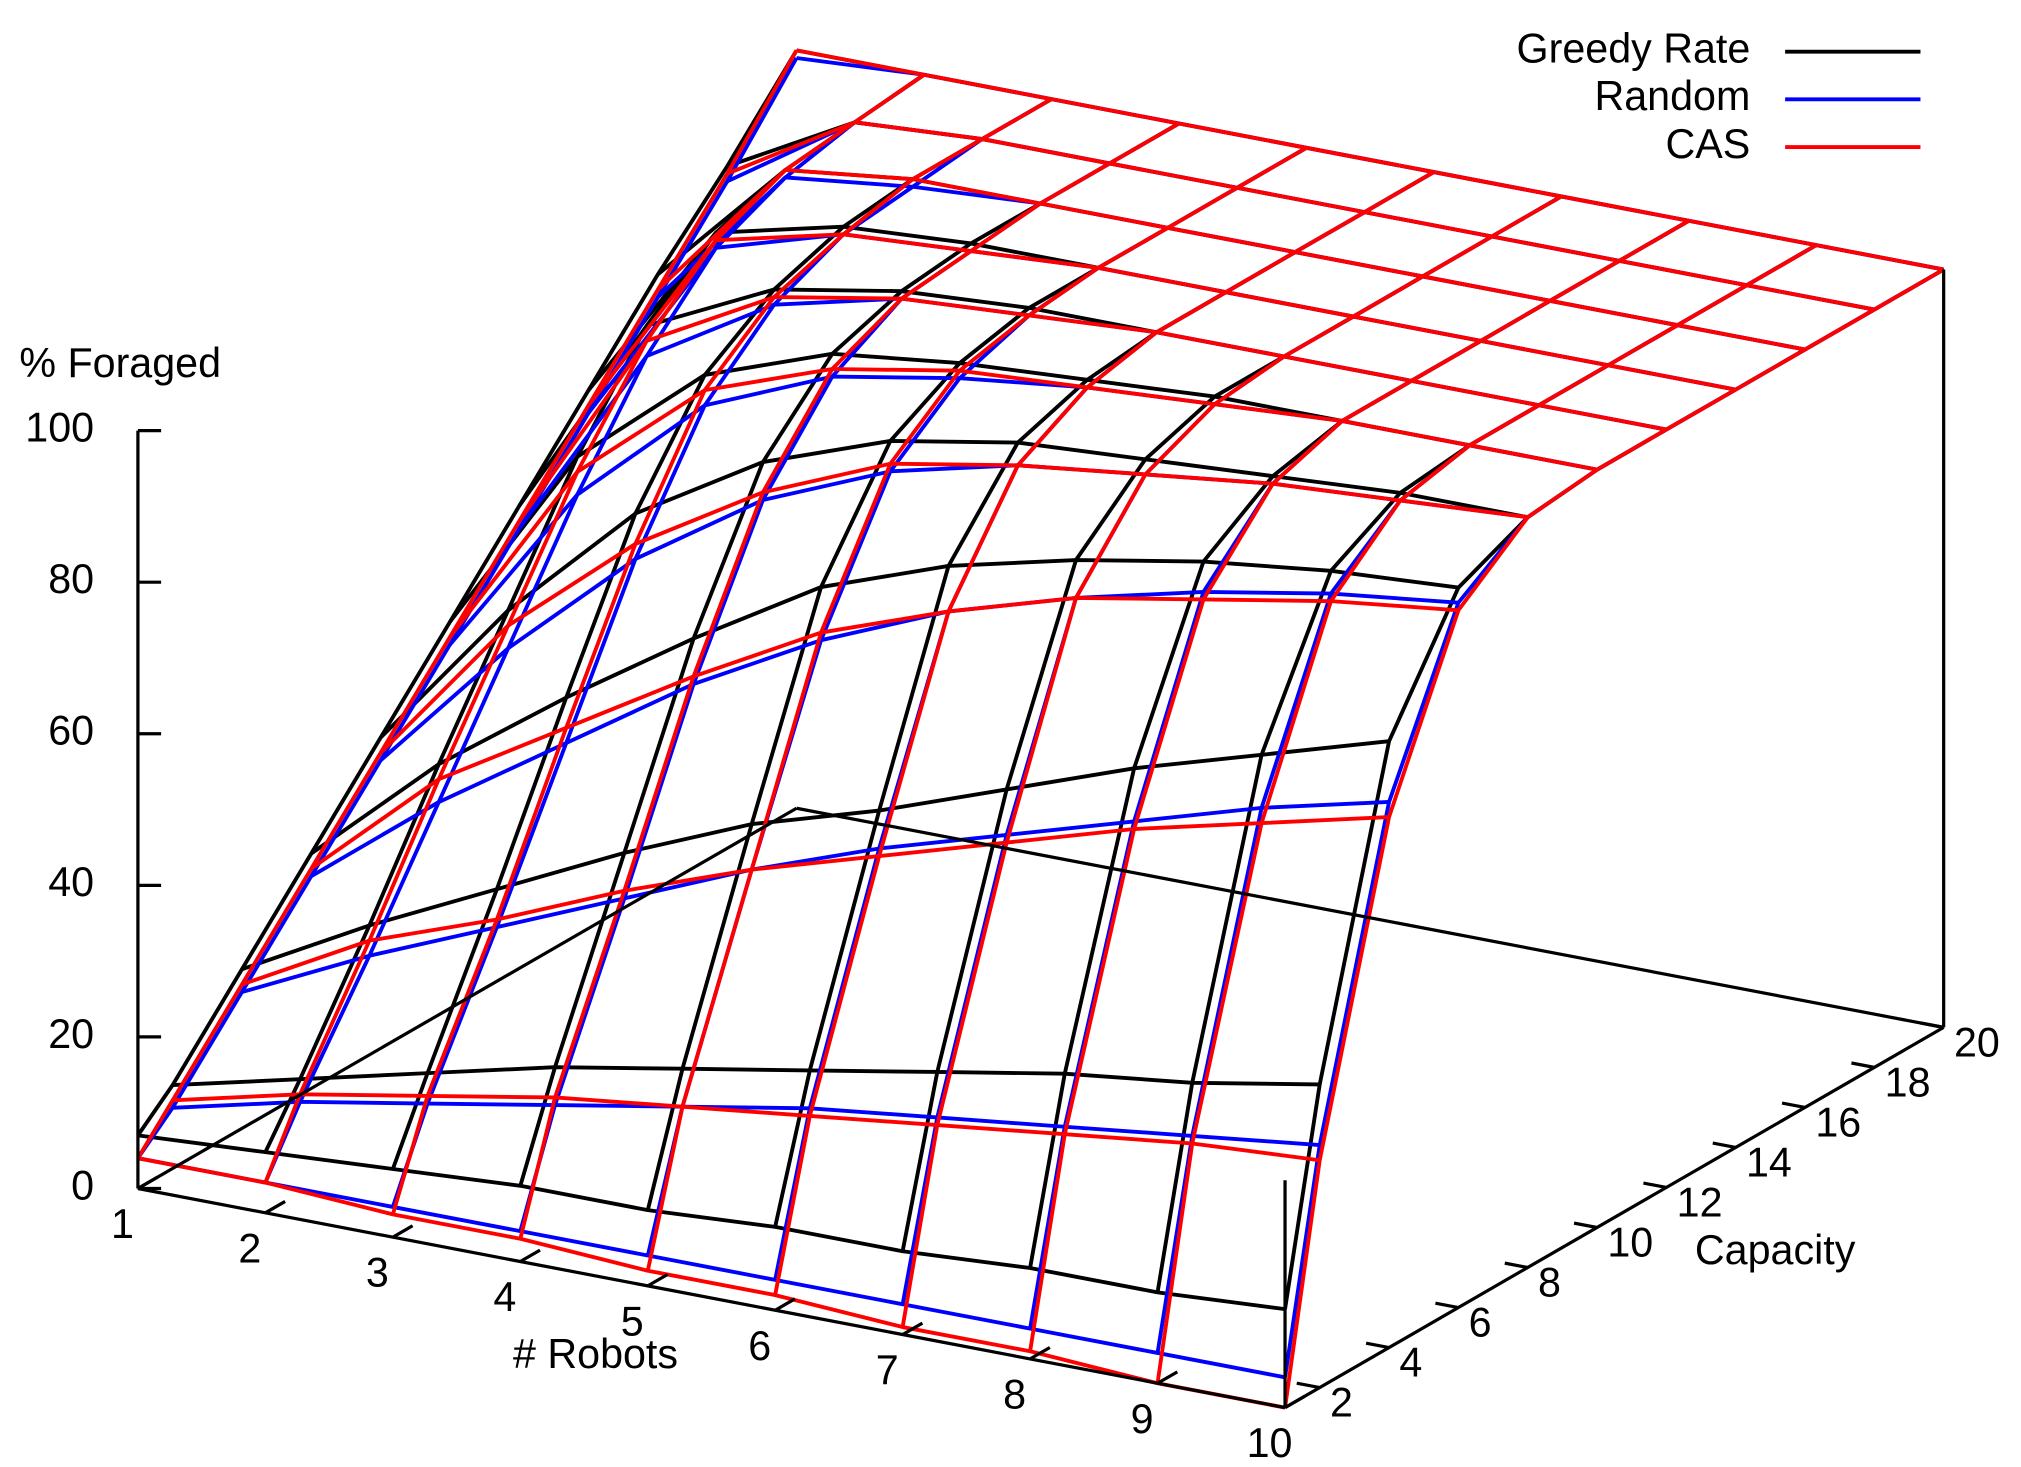 This screenshot has height=1467, width=2021. Describe the element at coordinates (71, 731) in the screenshot. I see `z-tick-label: 60` at that location.